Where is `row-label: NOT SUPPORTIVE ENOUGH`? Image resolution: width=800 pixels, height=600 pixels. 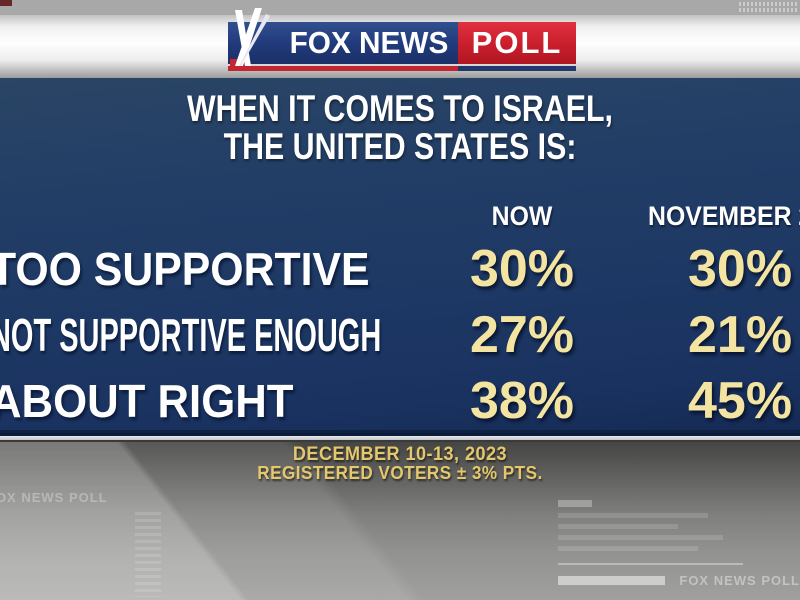
row-label: NOT SUPPORTIVE ENOUGH is located at coordinates (191, 335).